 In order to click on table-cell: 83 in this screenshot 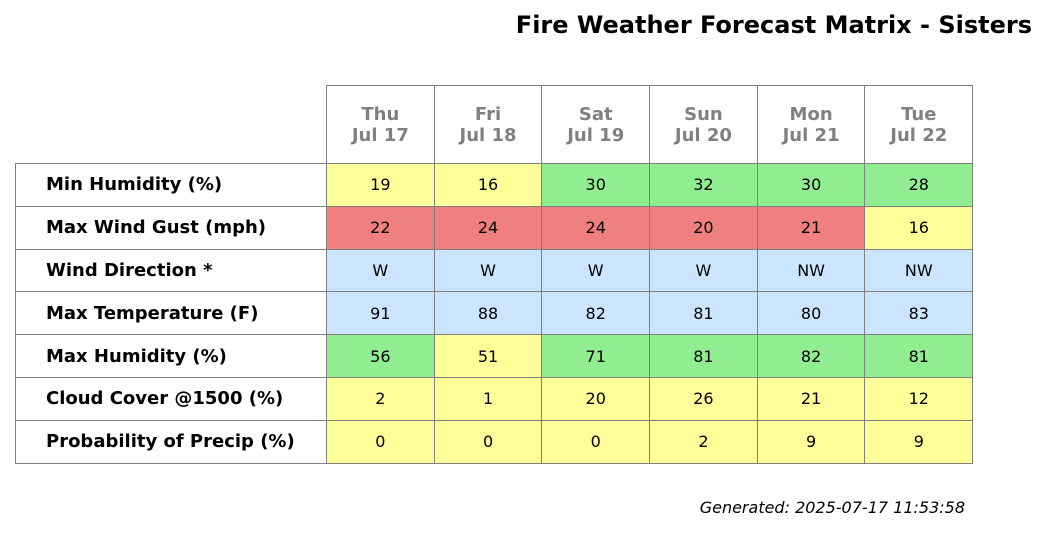, I will do `click(919, 313)`.